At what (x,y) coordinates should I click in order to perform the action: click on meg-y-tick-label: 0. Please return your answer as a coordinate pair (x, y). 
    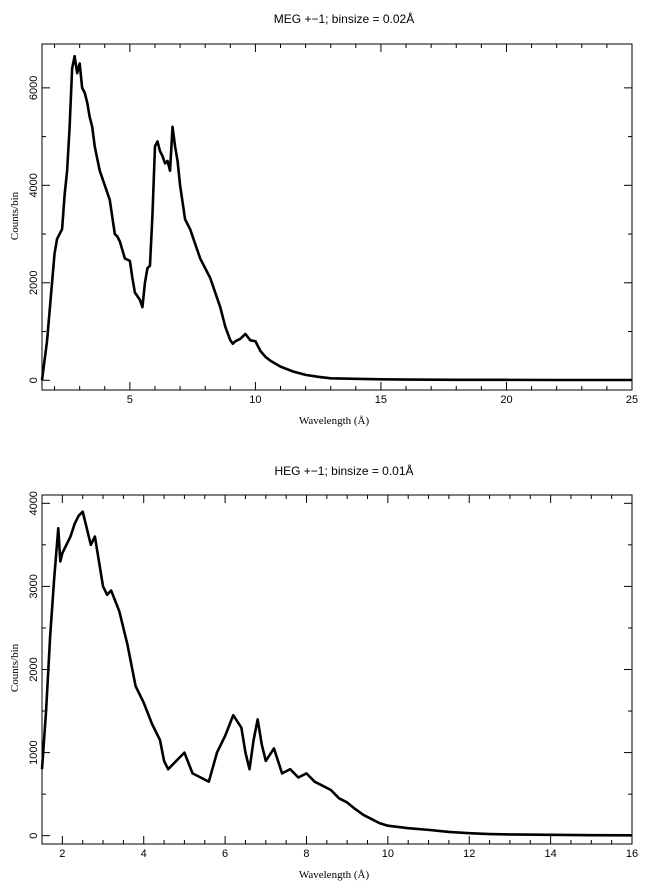
    Looking at the image, I should click on (34, 380).